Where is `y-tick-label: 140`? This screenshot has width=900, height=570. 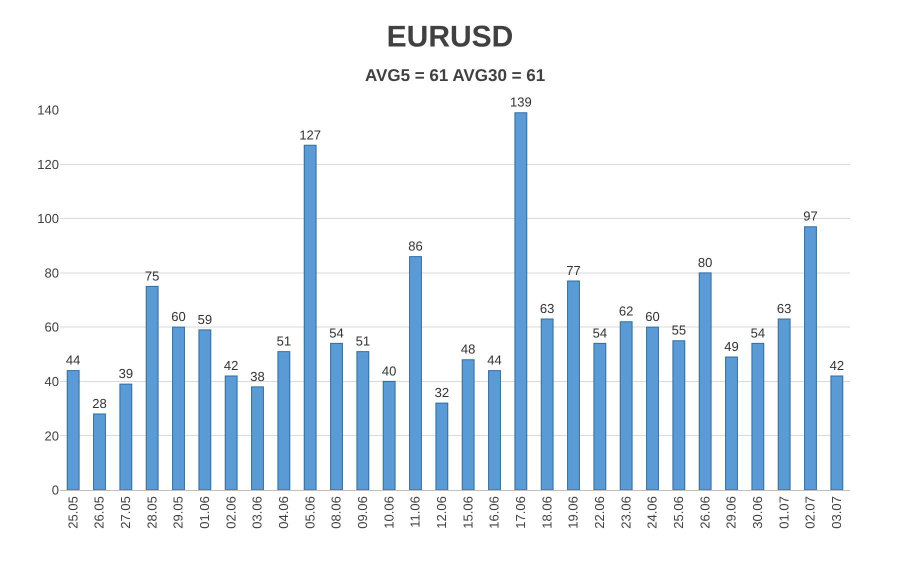
y-tick-label: 140 is located at coordinates (48, 110).